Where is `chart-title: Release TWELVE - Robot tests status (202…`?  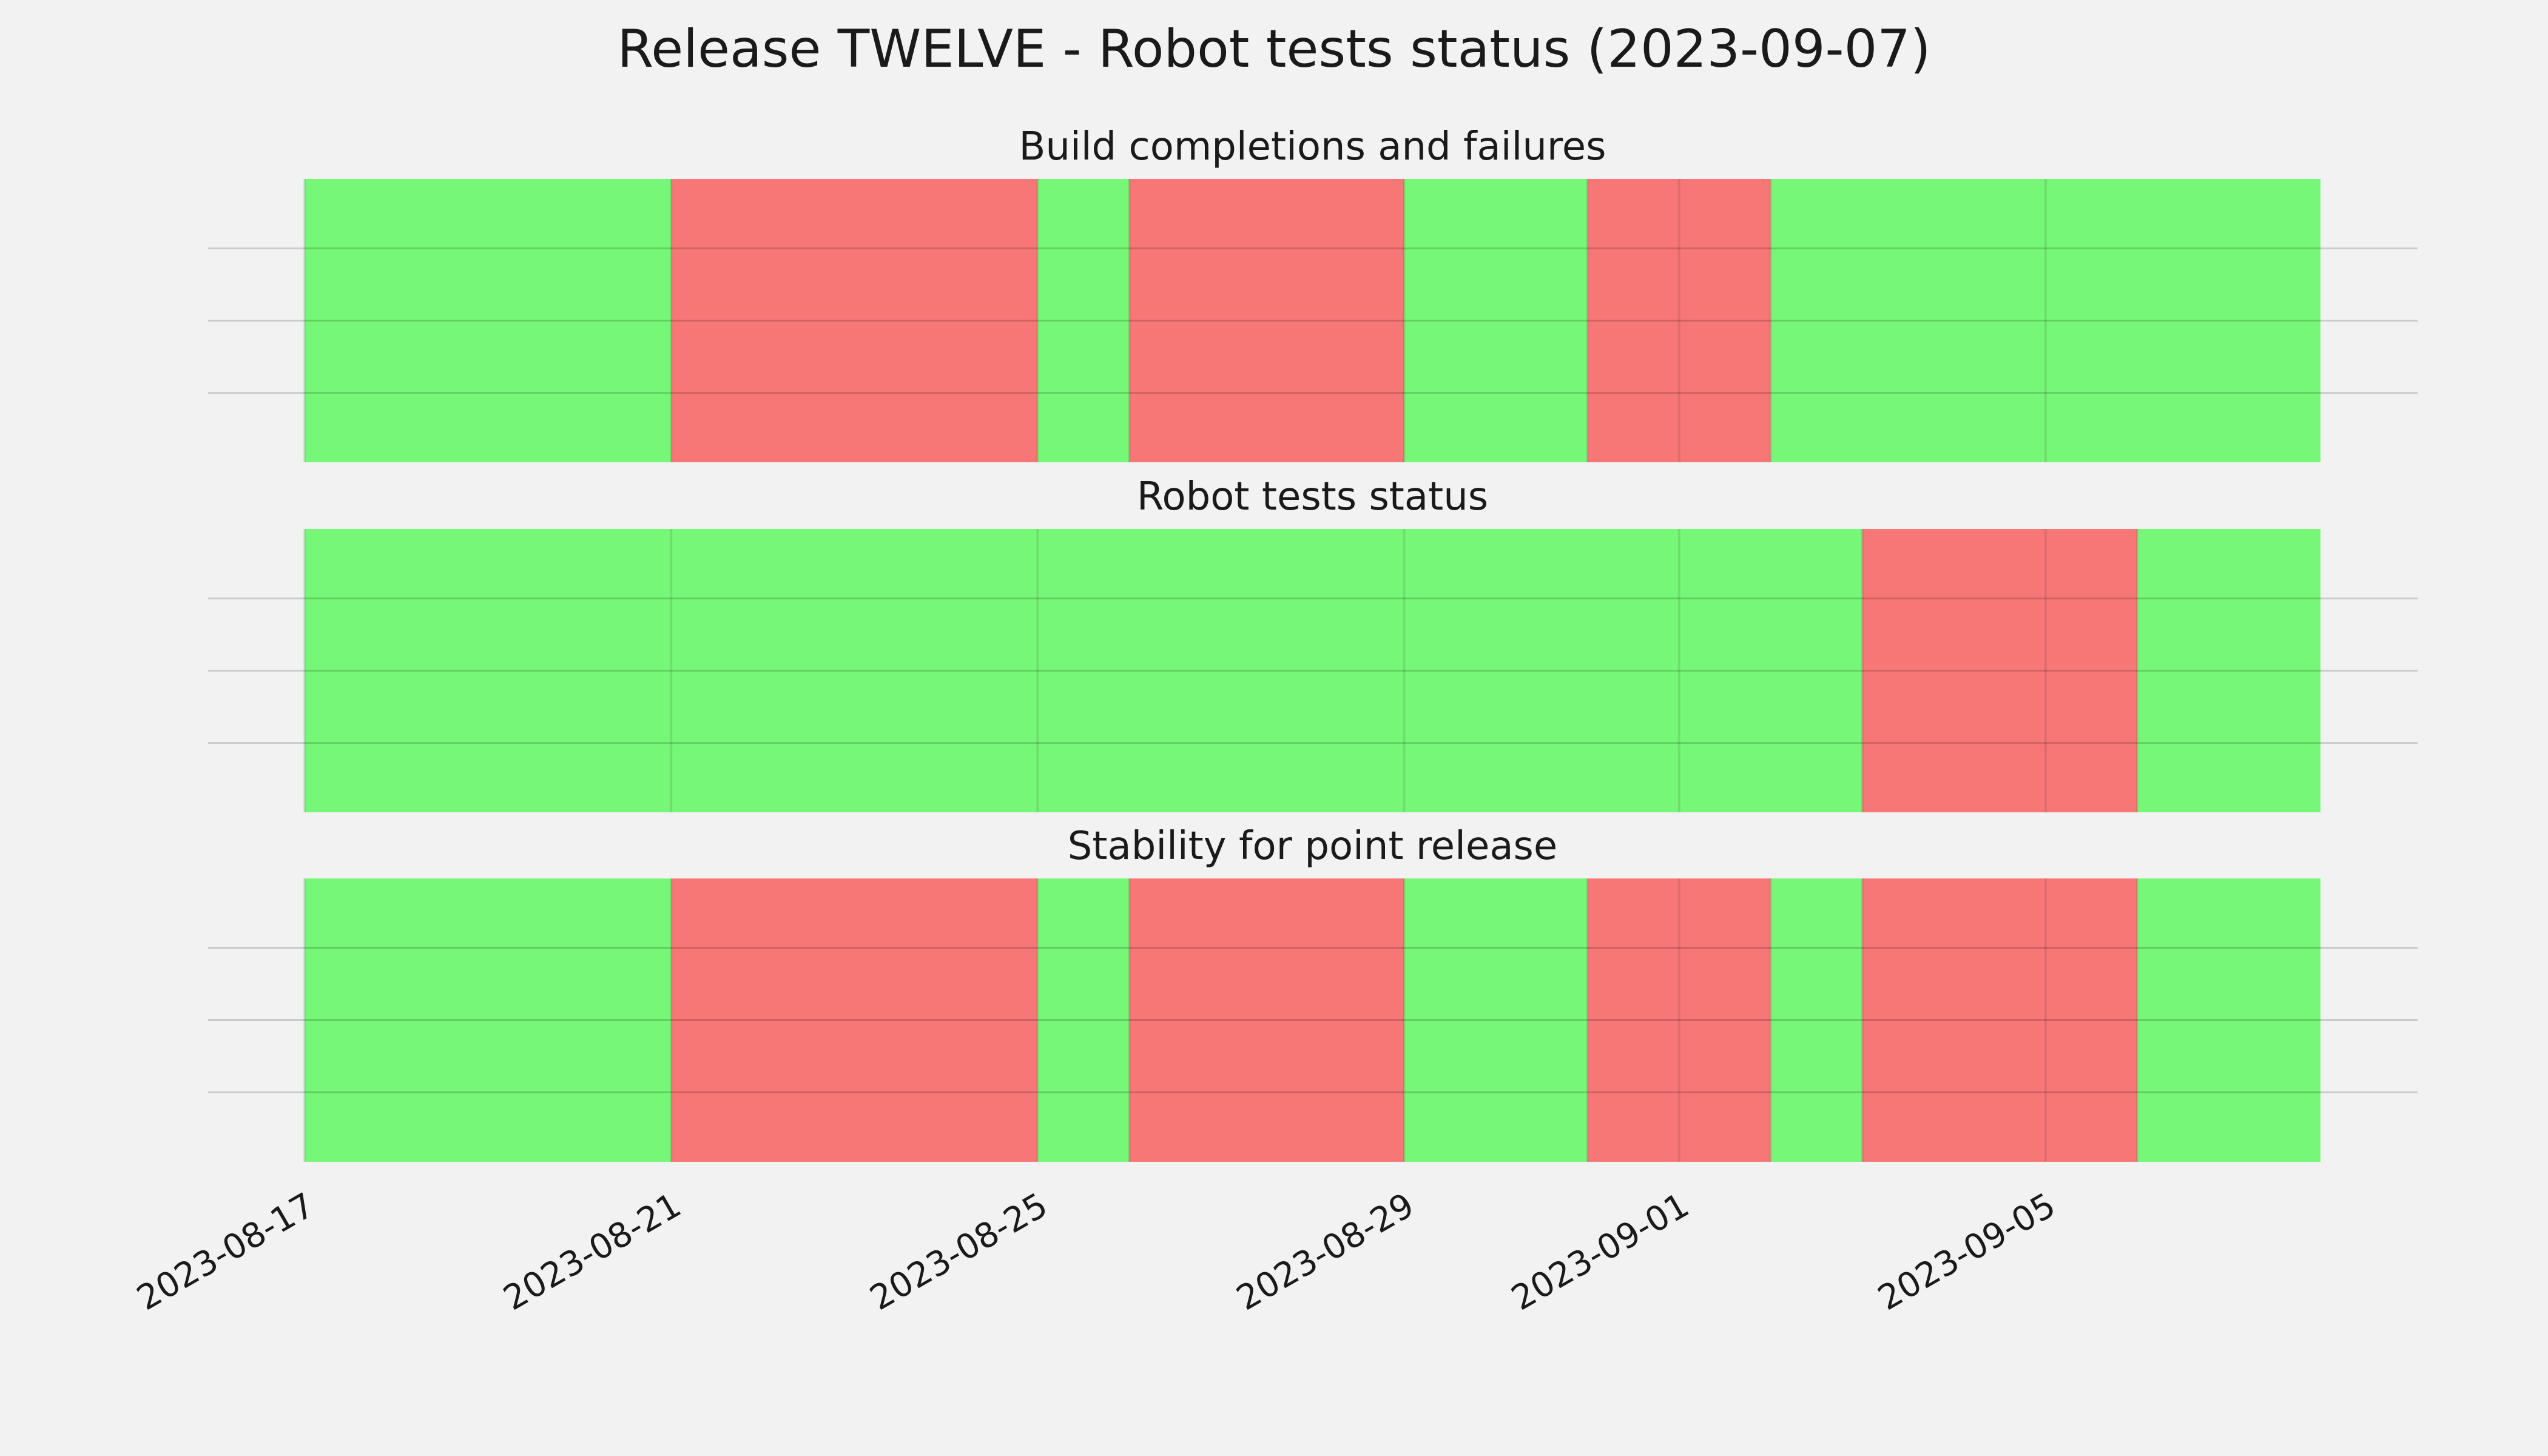
chart-title: Release TWELVE - Robot tests status (202… is located at coordinates (1273, 49).